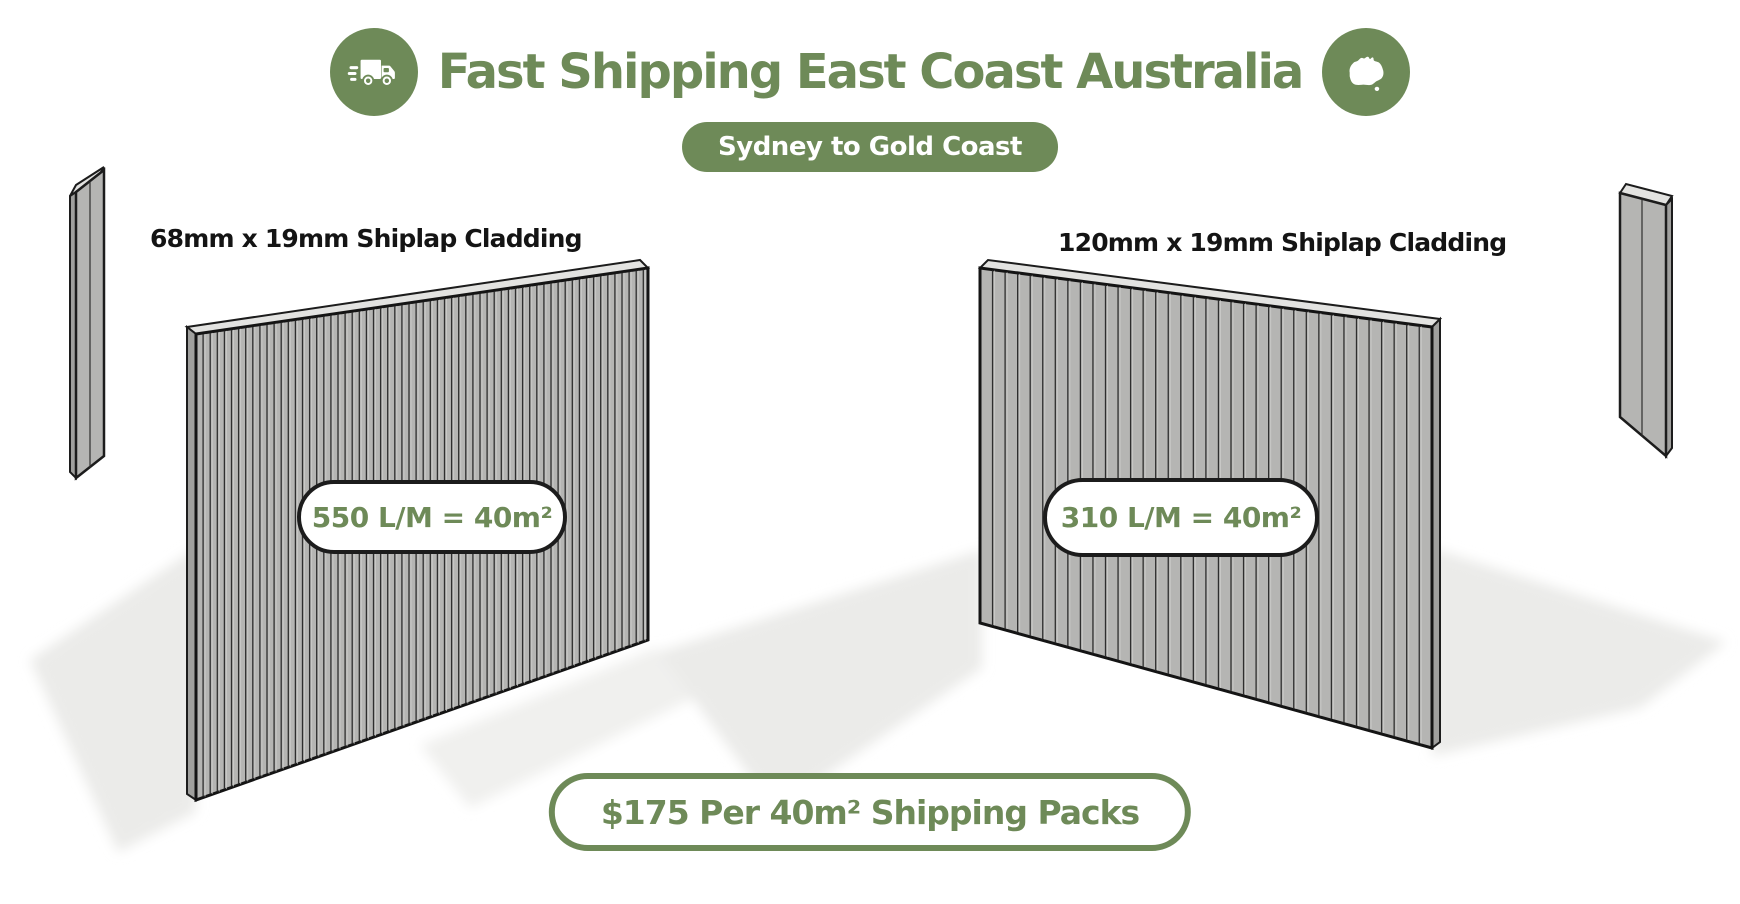 This screenshot has height=904, width=1740. Describe the element at coordinates (432, 517) in the screenshot. I see `coverage-pill-68mm: 550 L/M = 40m²` at that location.